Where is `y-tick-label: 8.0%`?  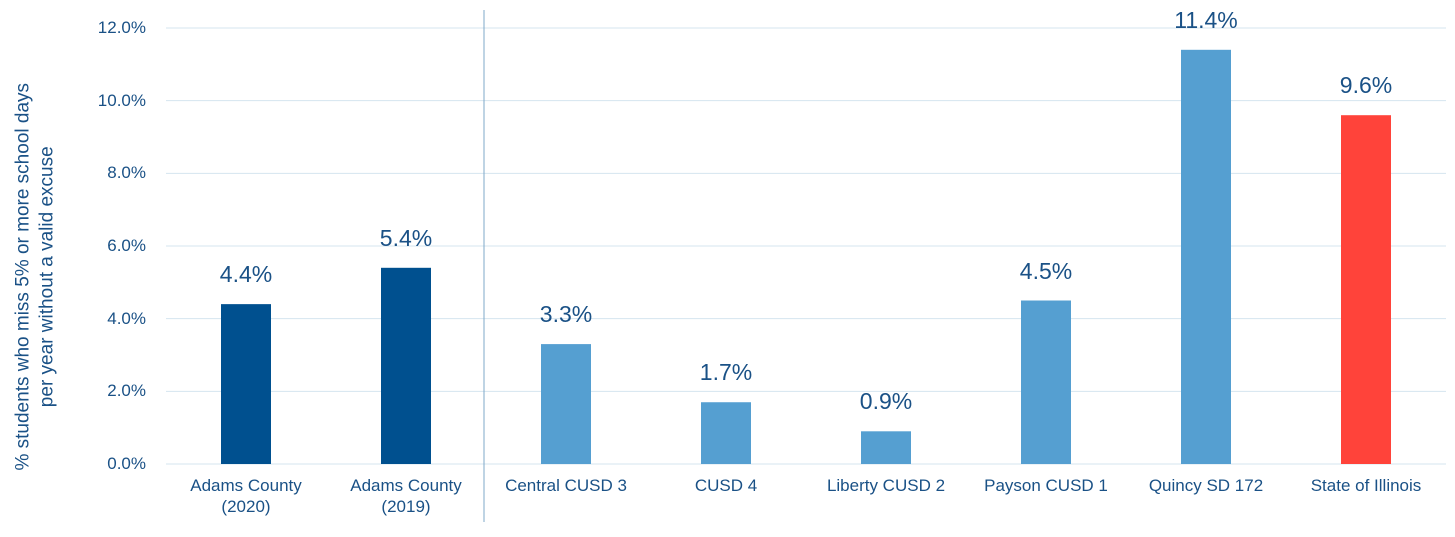
y-tick-label: 8.0% is located at coordinates (126, 173).